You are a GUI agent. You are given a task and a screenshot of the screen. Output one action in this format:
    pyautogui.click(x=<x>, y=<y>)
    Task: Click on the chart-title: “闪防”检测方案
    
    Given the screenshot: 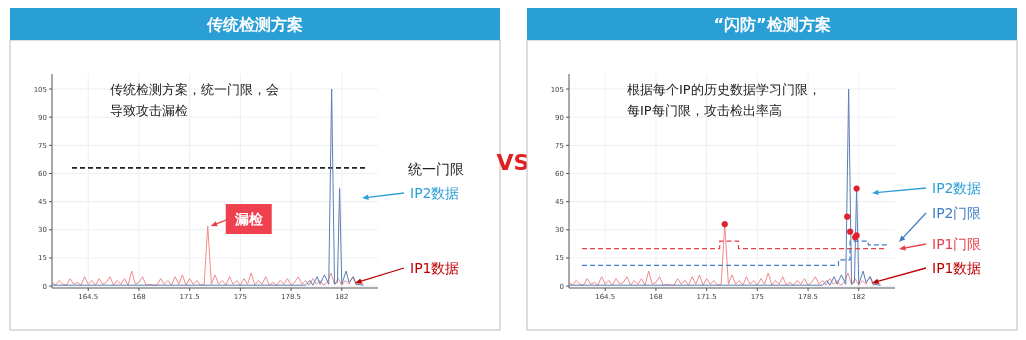 What is the action you would take?
    pyautogui.click(x=772, y=24)
    